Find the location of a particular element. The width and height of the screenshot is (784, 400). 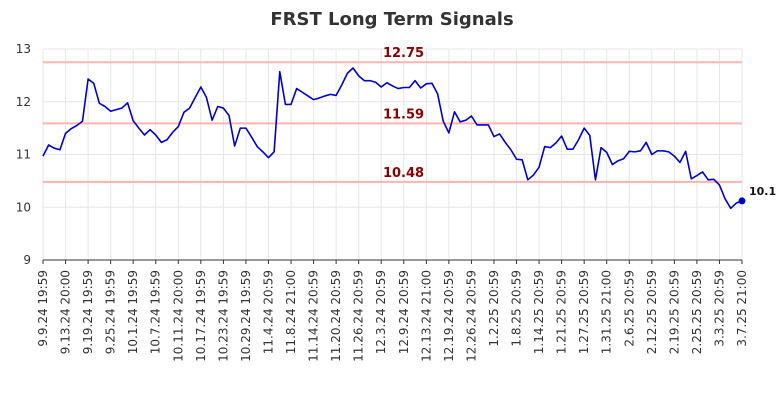

x-tick-label: 1.2.25 20:59 is located at coordinates (494, 308).